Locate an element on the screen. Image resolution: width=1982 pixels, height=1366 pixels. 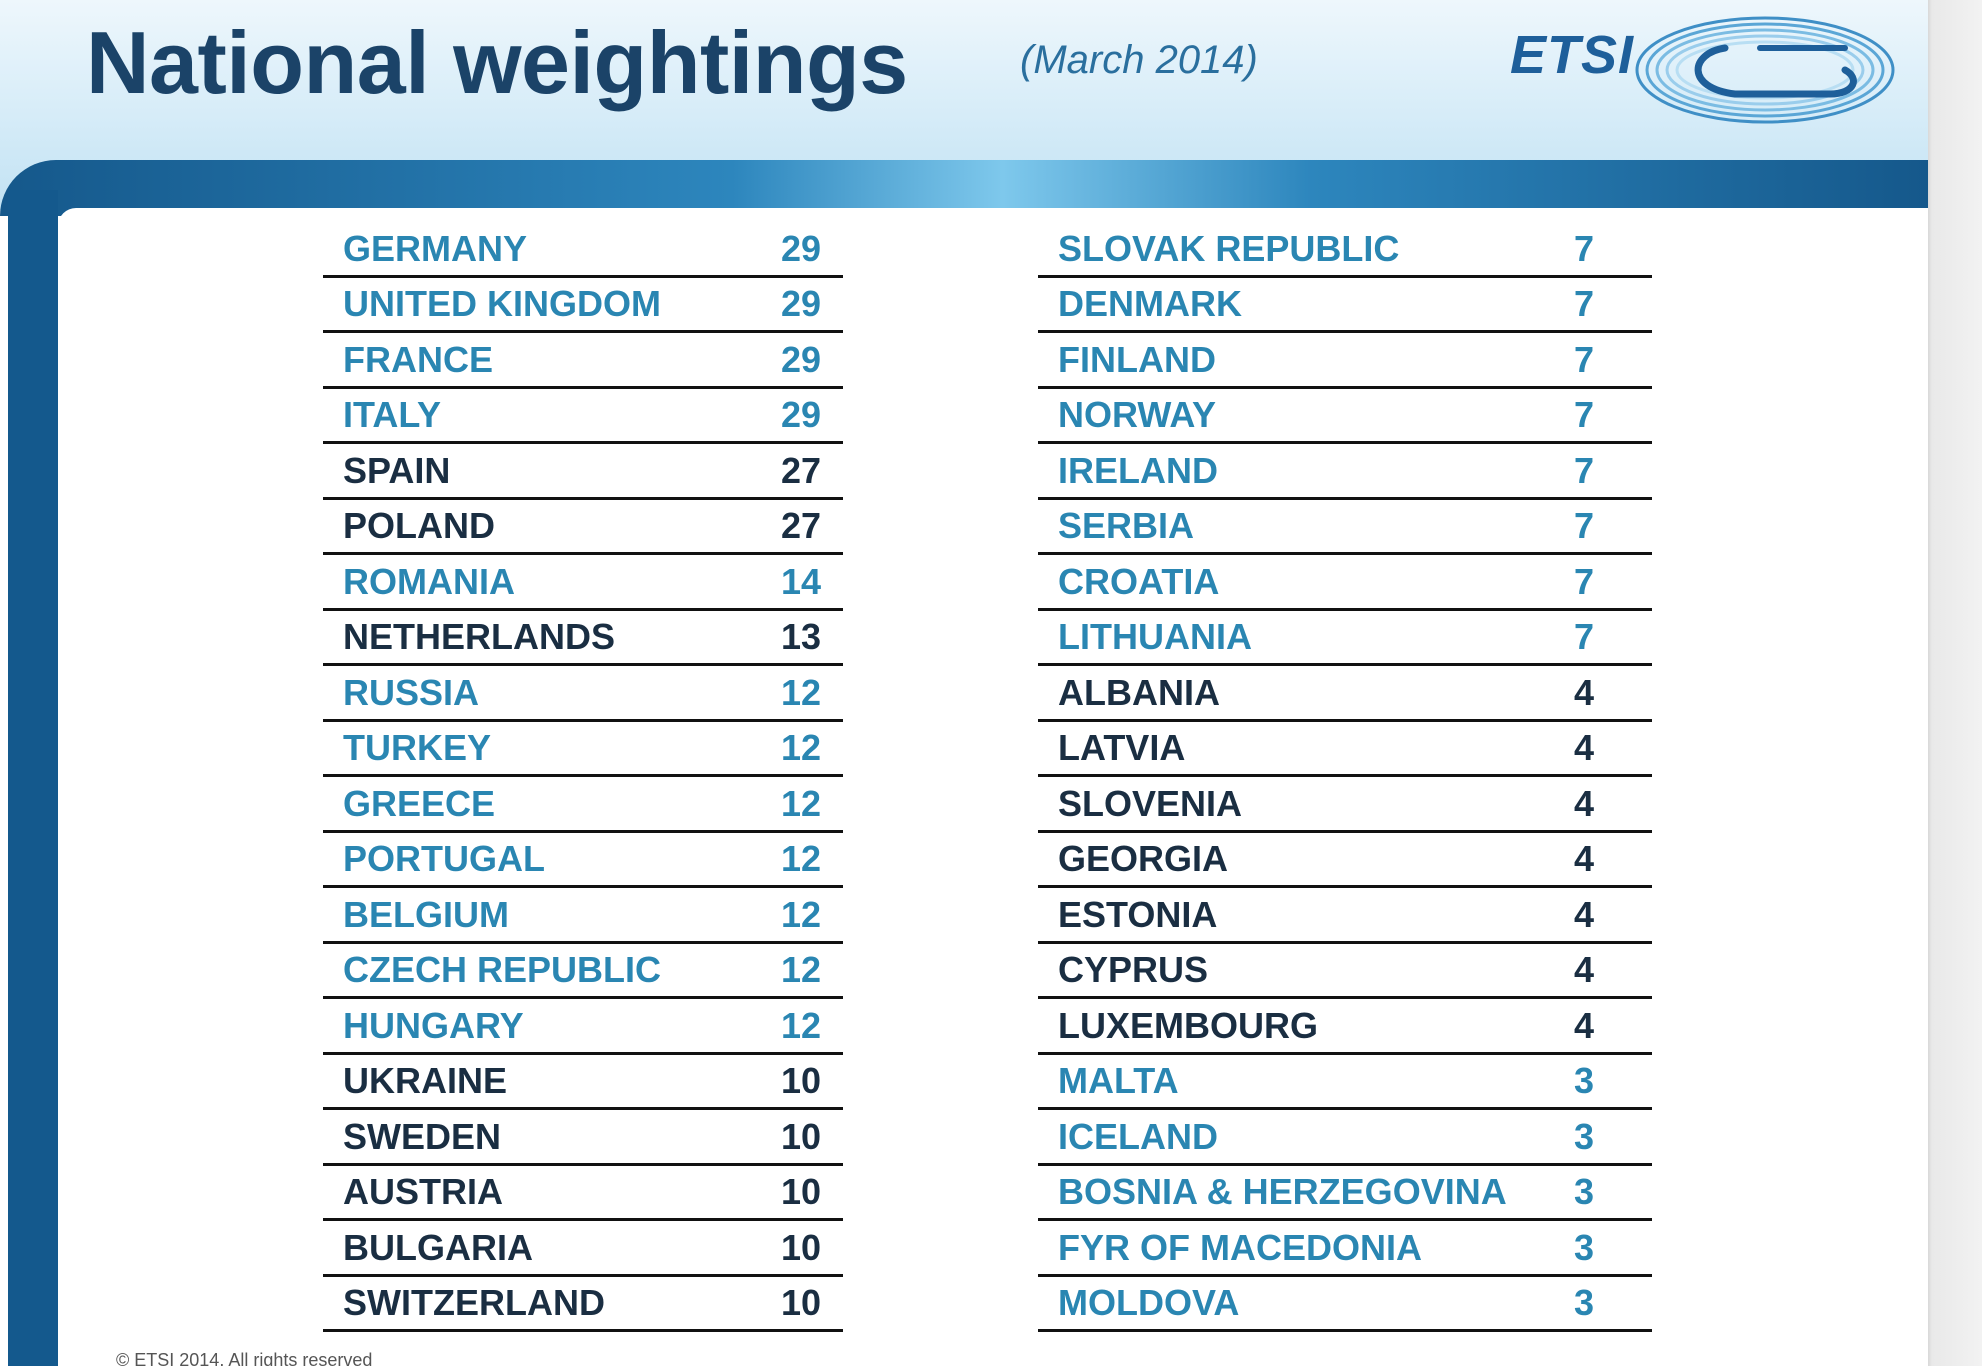
weight-value: 13 is located at coordinates (800, 636).